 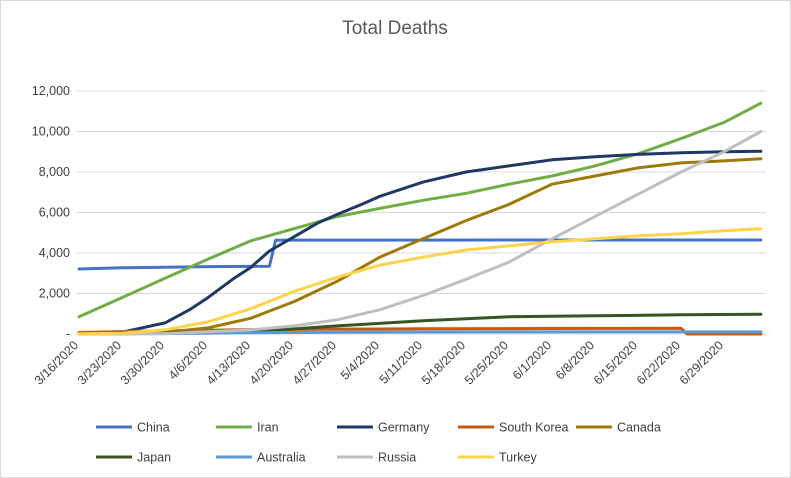 What do you see at coordinates (54, 172) in the screenshot?
I see `y-tick-label: 8,000` at bounding box center [54, 172].